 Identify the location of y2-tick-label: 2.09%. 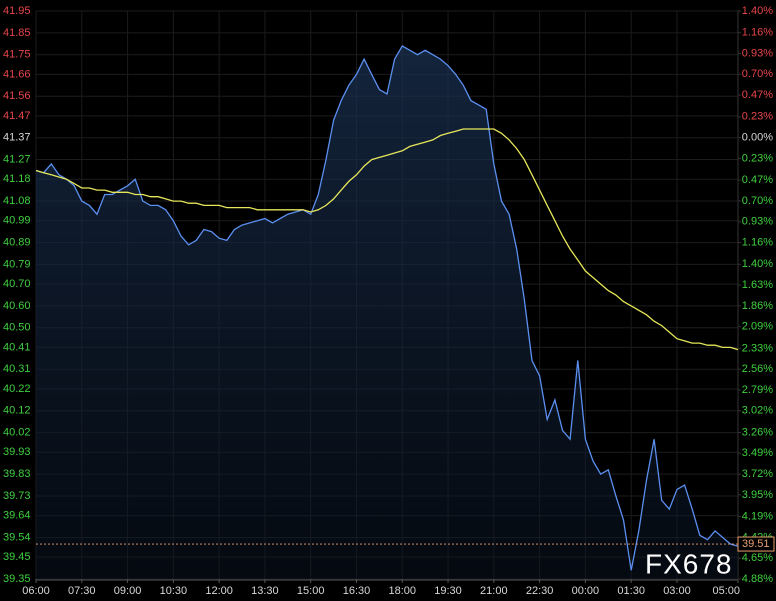
(757, 327).